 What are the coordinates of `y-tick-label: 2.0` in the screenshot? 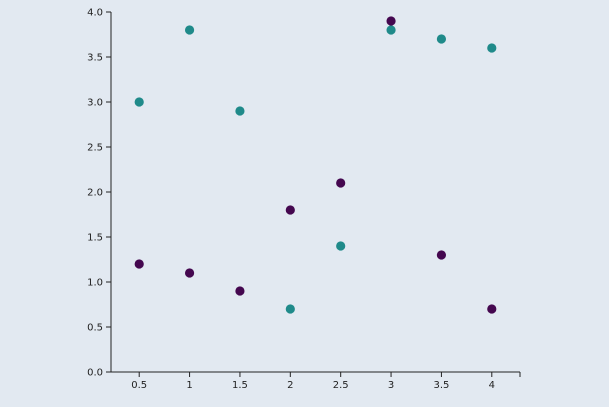 It's located at (95, 193).